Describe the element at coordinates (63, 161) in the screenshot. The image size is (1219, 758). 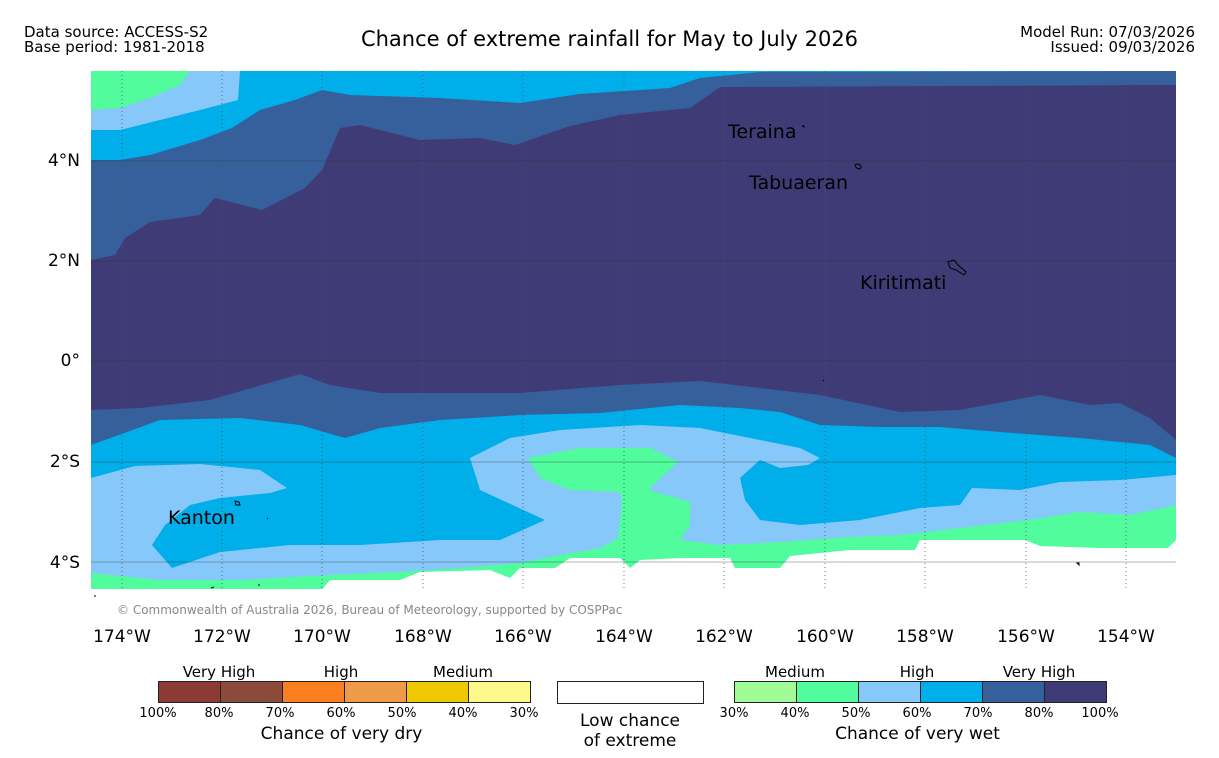
I see `lat-label-4n: 4°N` at that location.